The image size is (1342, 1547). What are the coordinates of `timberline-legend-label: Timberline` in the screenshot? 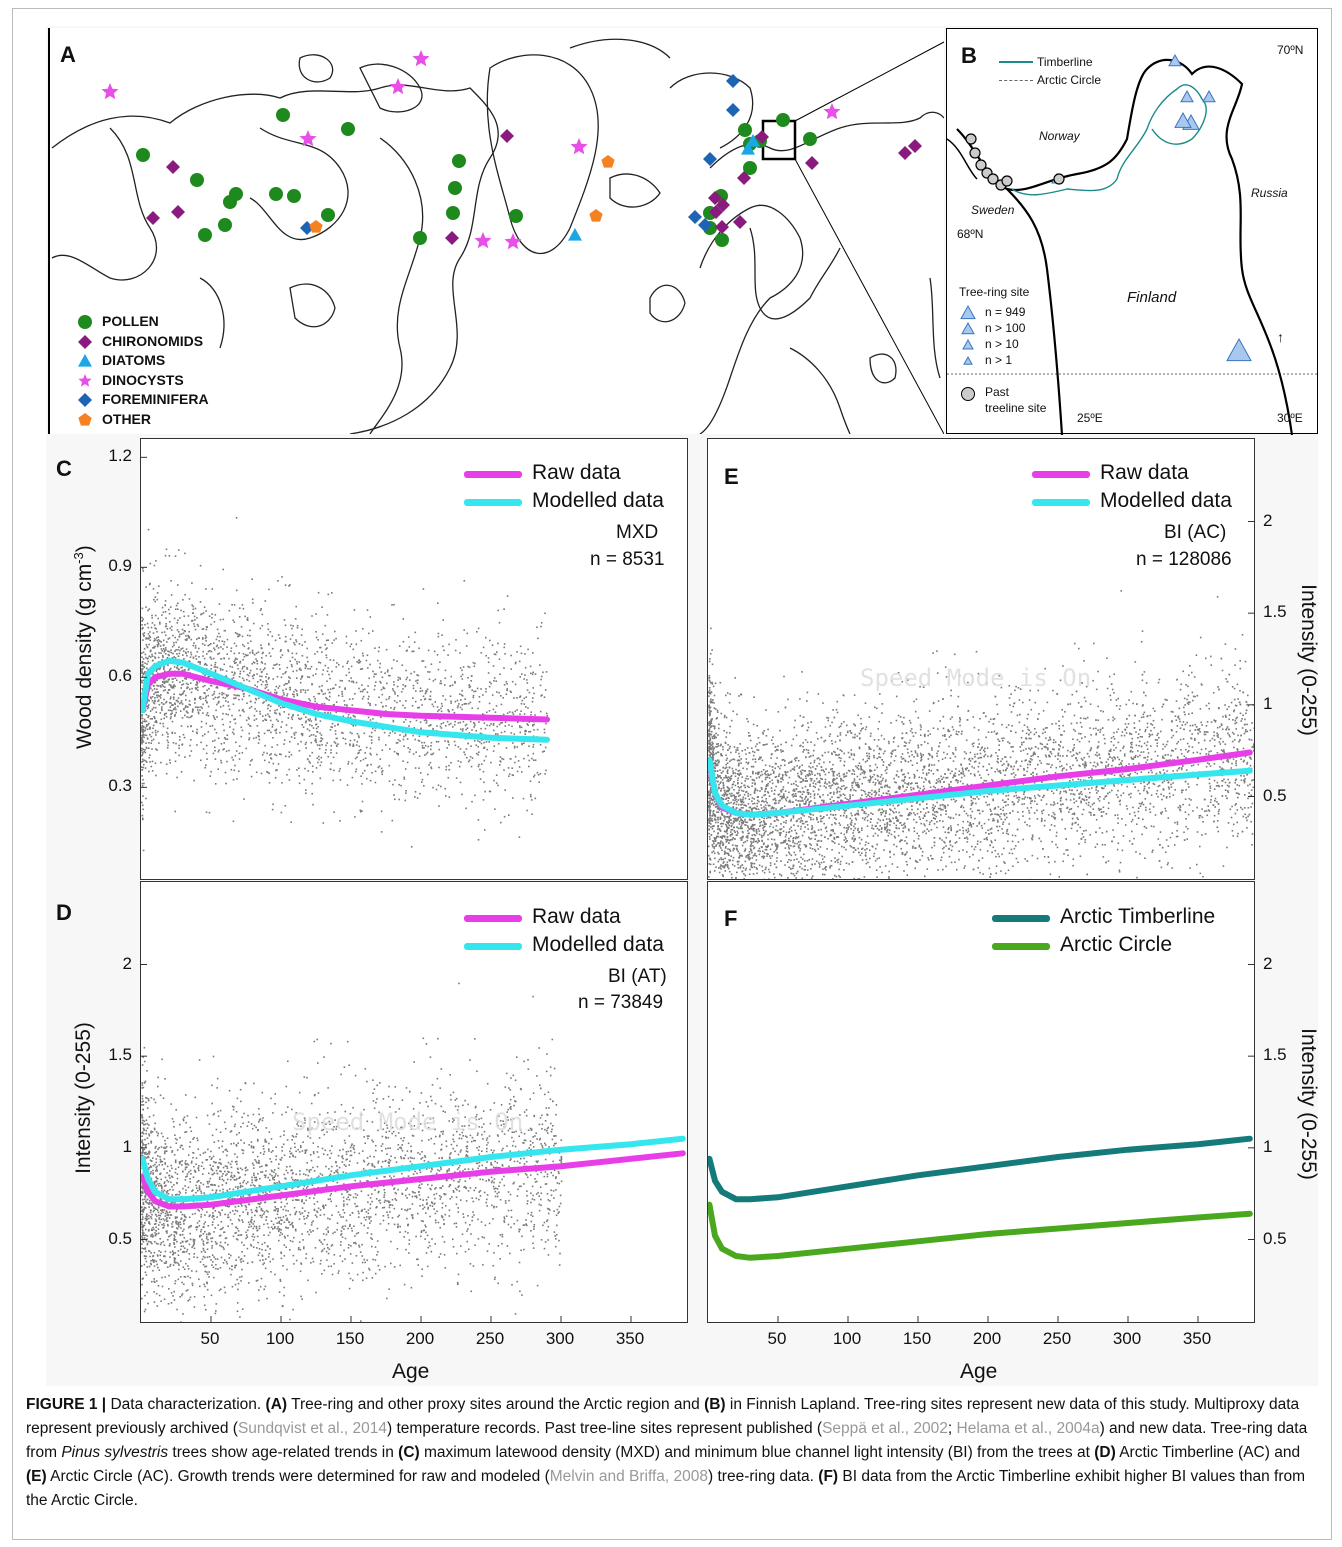 It's located at (1065, 62).